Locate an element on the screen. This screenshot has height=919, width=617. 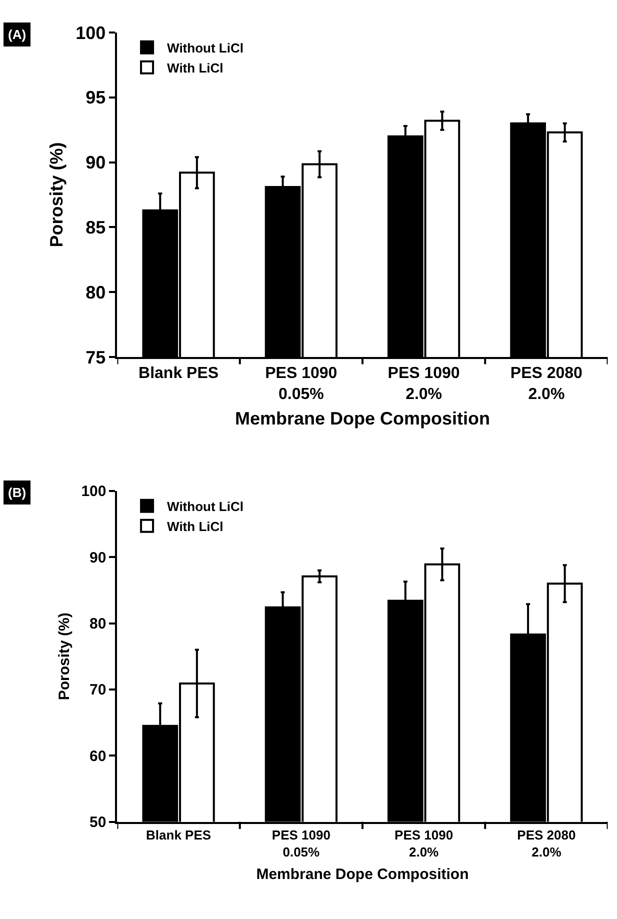
text: (A) is located at coordinates (17, 34).